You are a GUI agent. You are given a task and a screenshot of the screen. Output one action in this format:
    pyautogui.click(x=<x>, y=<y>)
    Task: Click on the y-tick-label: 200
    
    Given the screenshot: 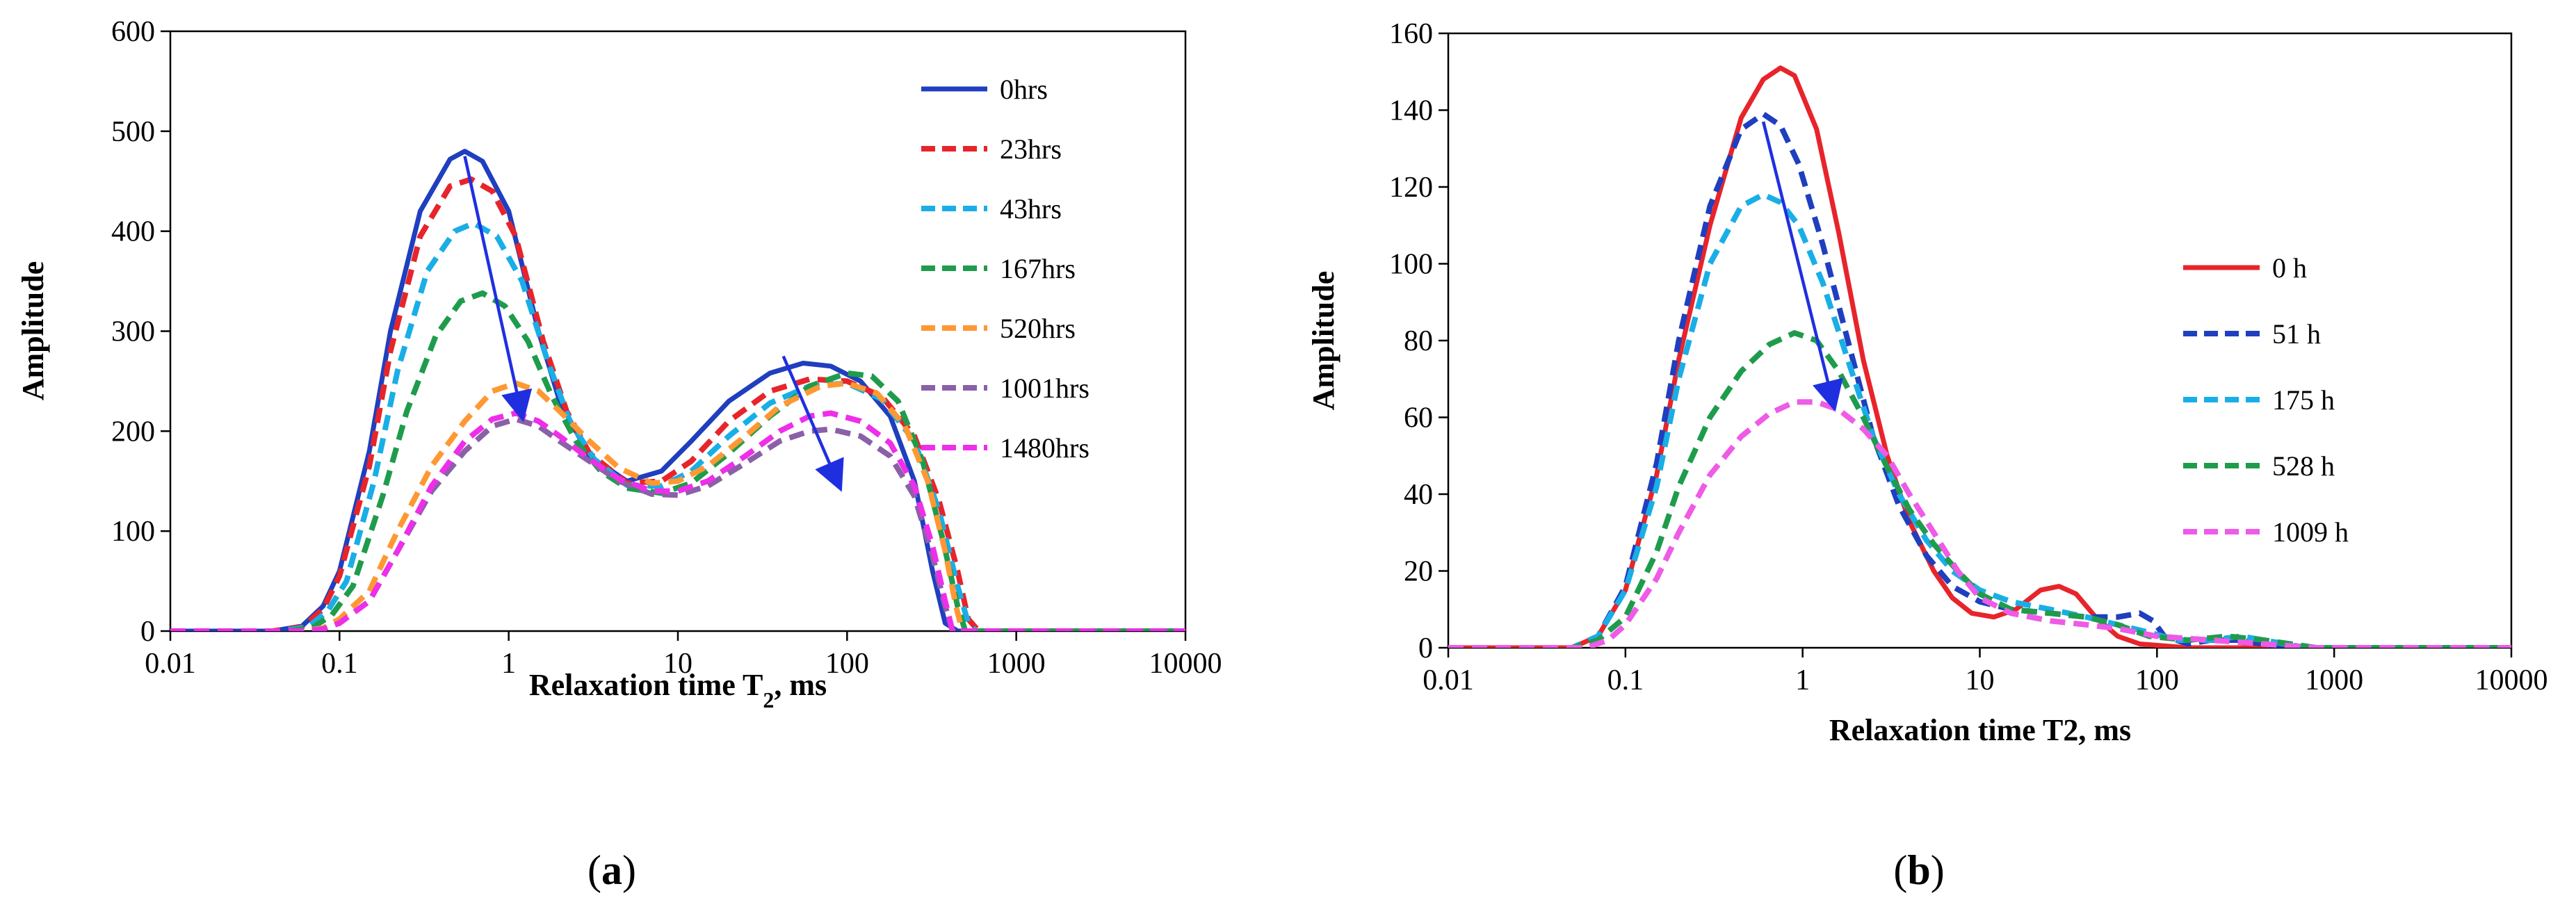 What is the action you would take?
    pyautogui.click(x=133, y=432)
    